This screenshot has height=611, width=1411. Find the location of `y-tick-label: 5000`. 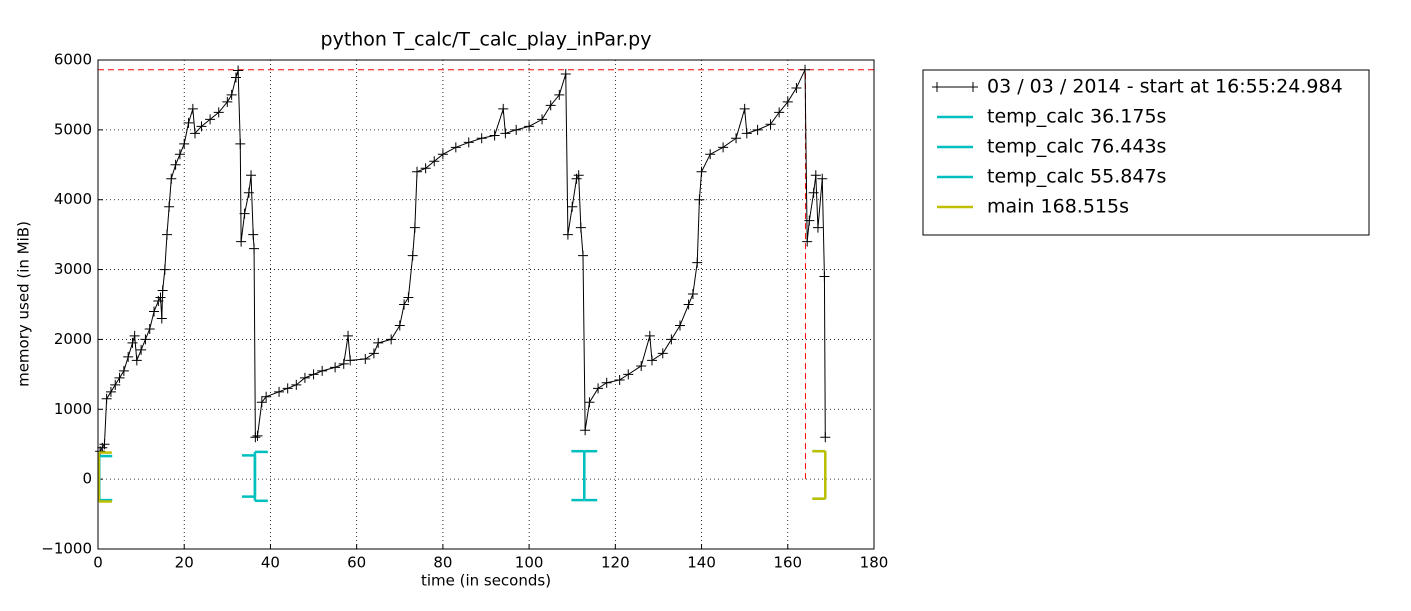

y-tick-label: 5000 is located at coordinates (73, 129).